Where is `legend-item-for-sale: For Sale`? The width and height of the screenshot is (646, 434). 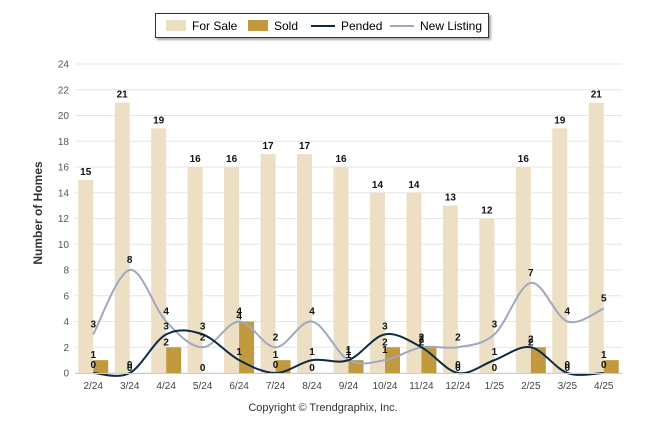 legend-item-for-sale: For Sale is located at coordinates (201, 25).